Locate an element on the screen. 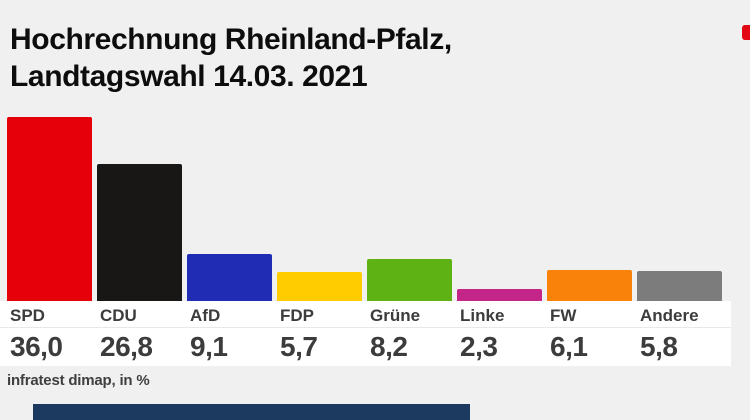 The image size is (750, 420). bar-FW is located at coordinates (589, 285).